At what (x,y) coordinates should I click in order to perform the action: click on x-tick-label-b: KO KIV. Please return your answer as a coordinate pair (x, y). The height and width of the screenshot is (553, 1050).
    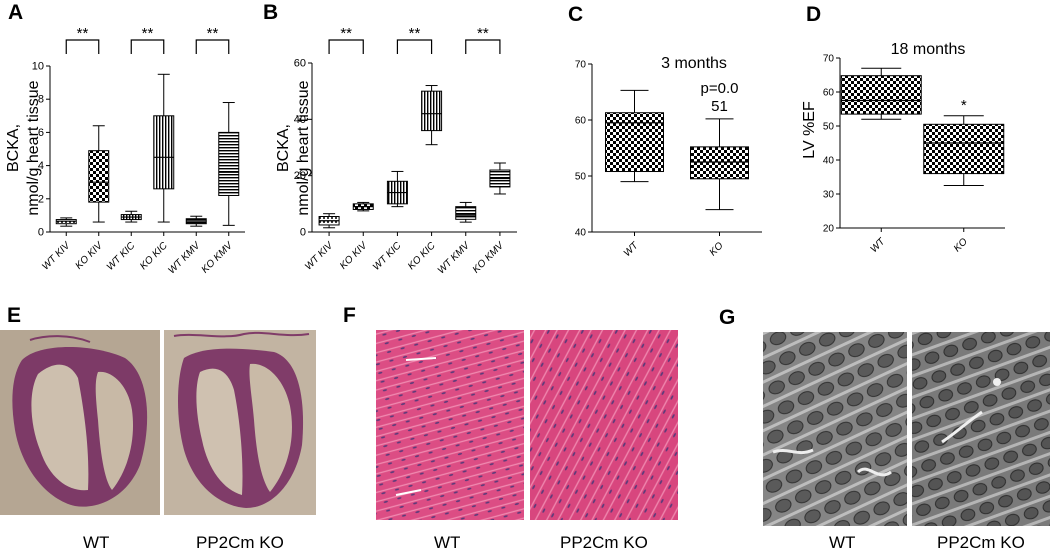
    Looking at the image, I should click on (354, 255).